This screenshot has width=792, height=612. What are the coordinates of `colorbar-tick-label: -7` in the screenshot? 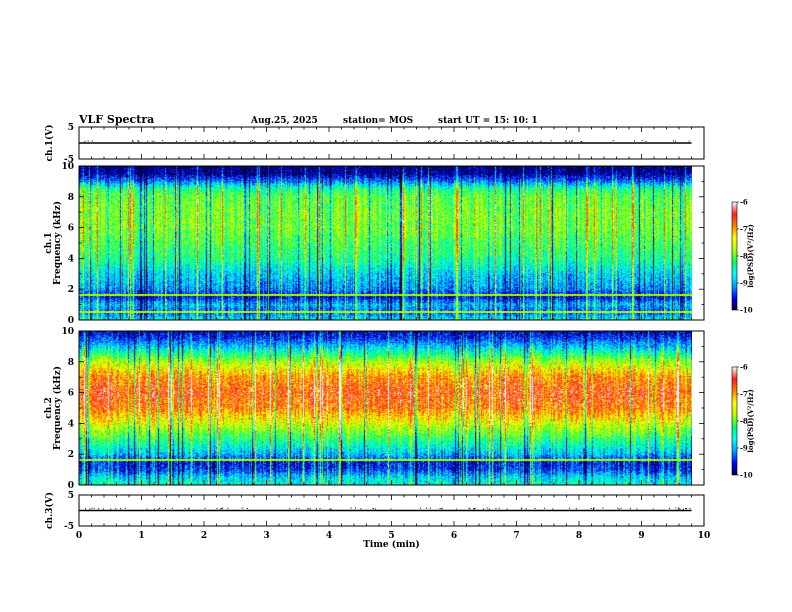 It's located at (744, 394).